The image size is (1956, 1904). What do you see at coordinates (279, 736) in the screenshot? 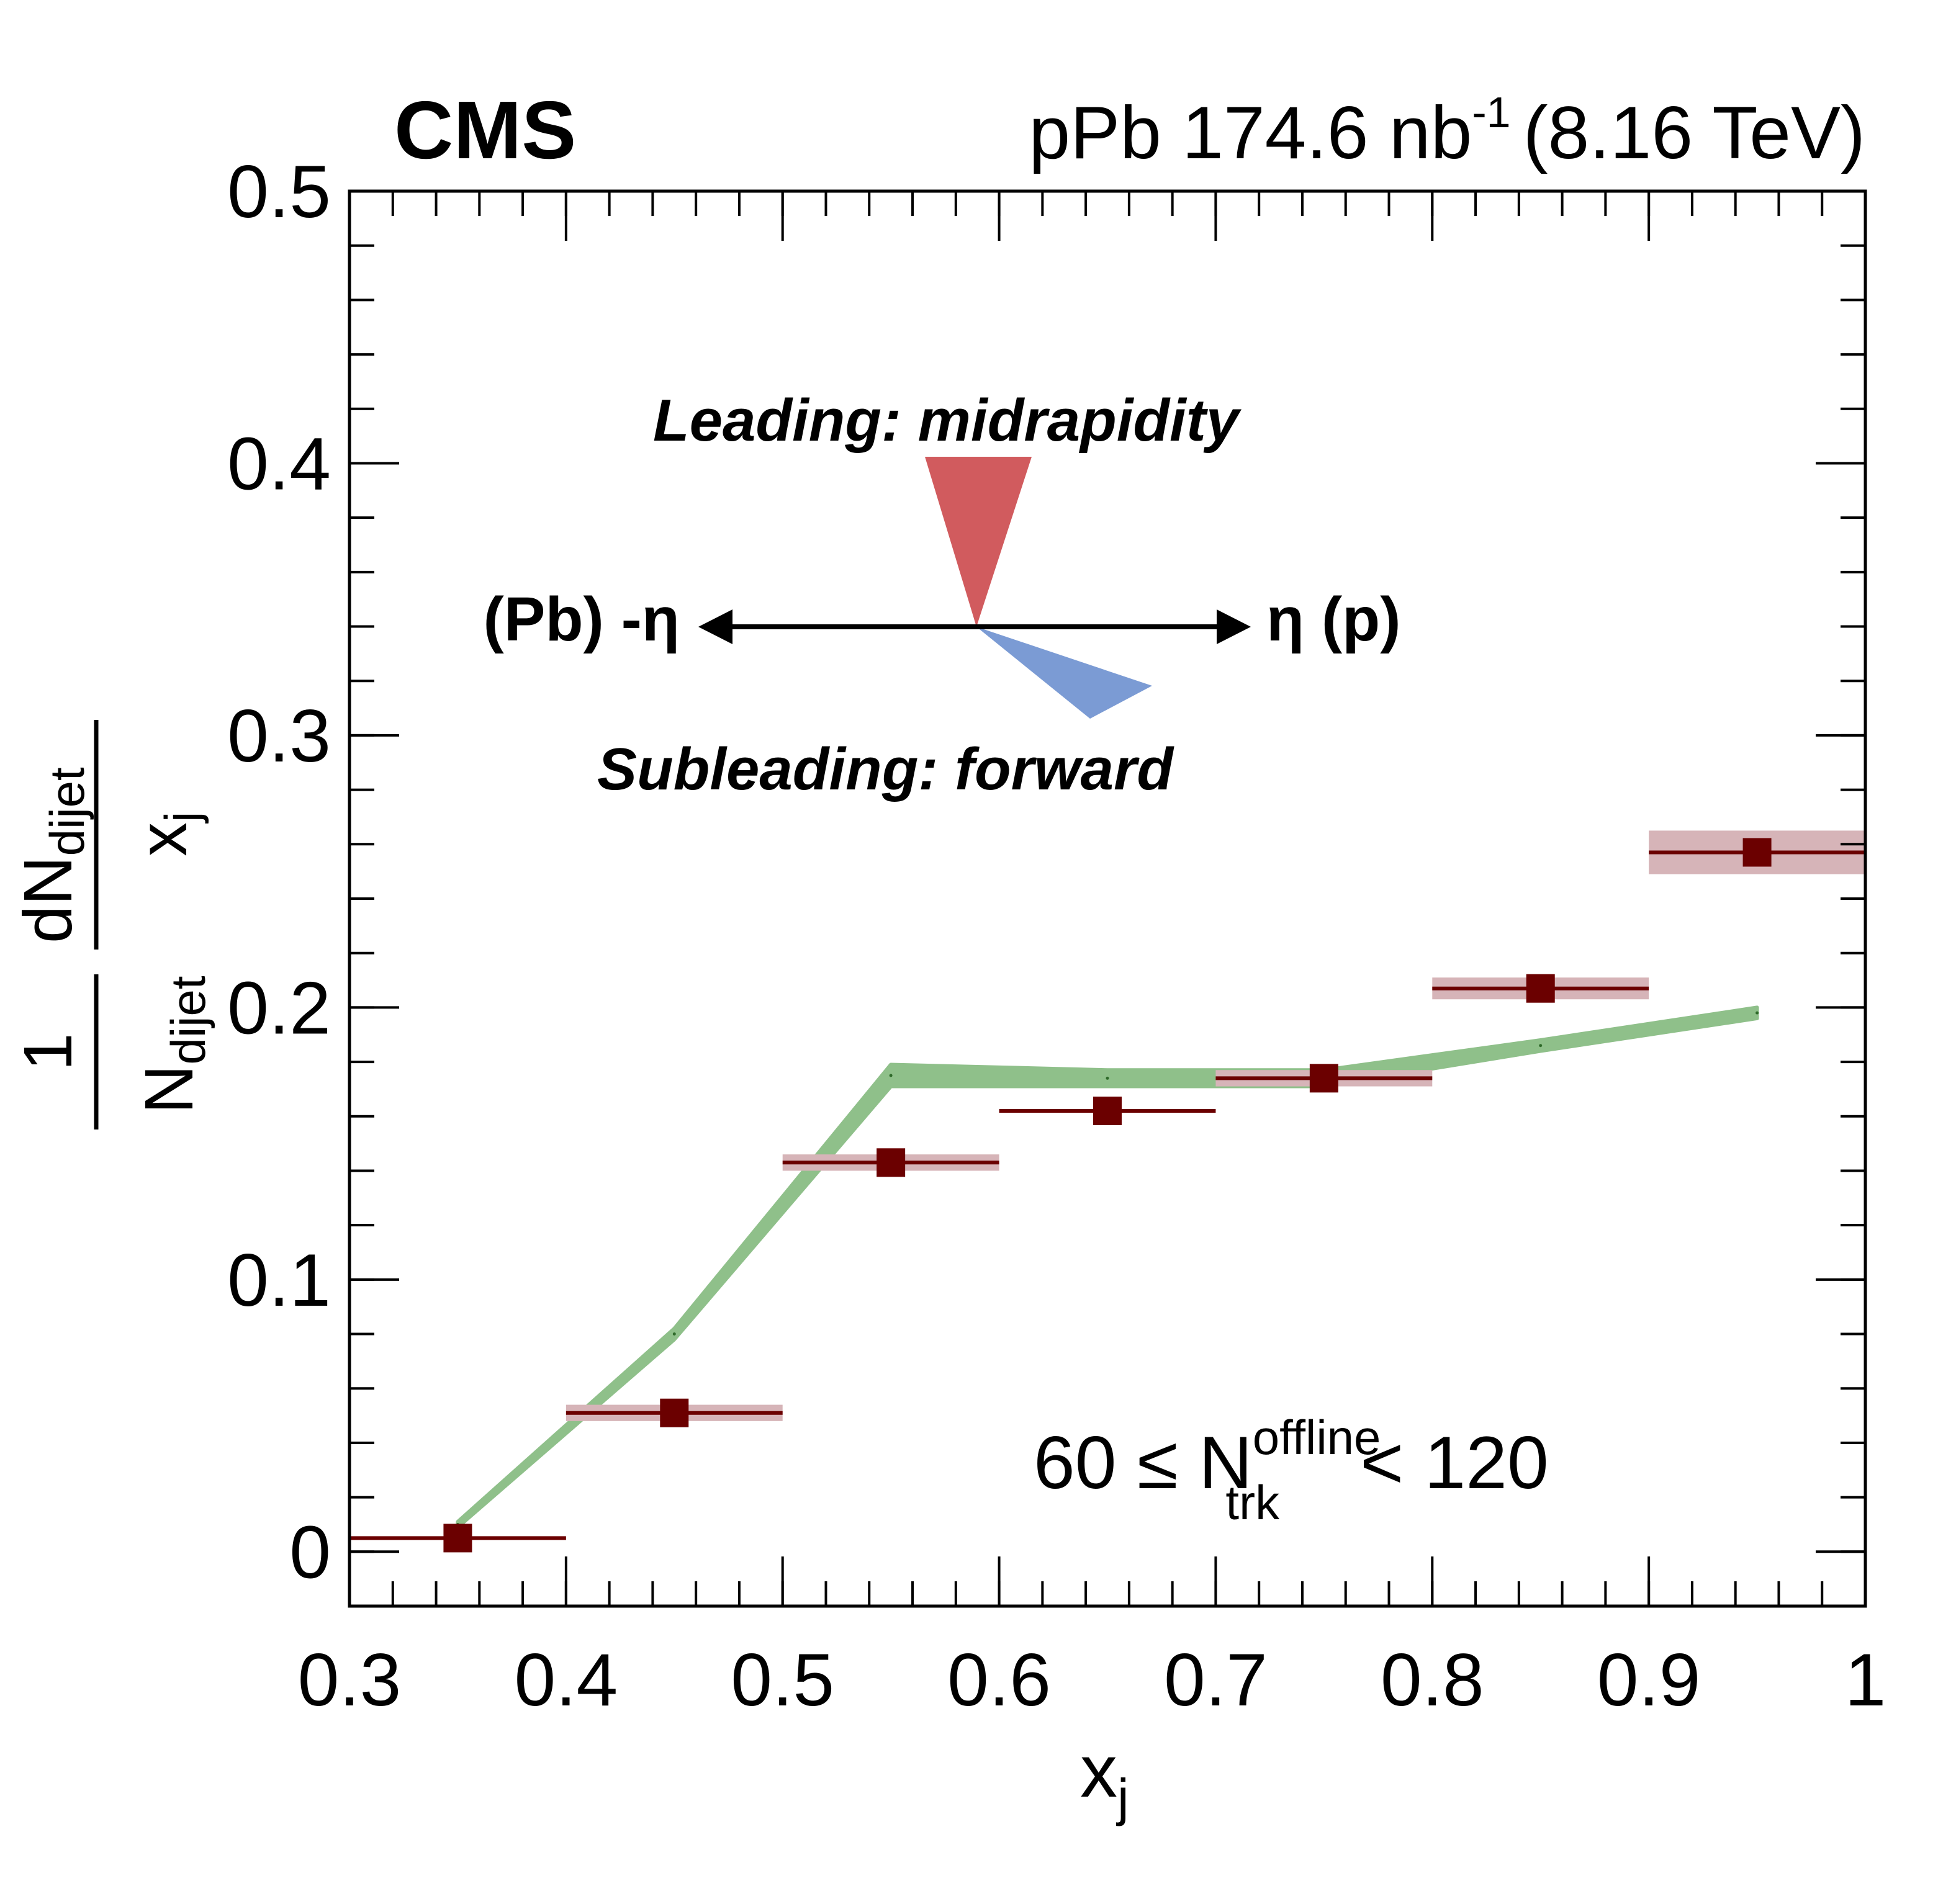
I see `y-tick-label: 0.3` at bounding box center [279, 736].